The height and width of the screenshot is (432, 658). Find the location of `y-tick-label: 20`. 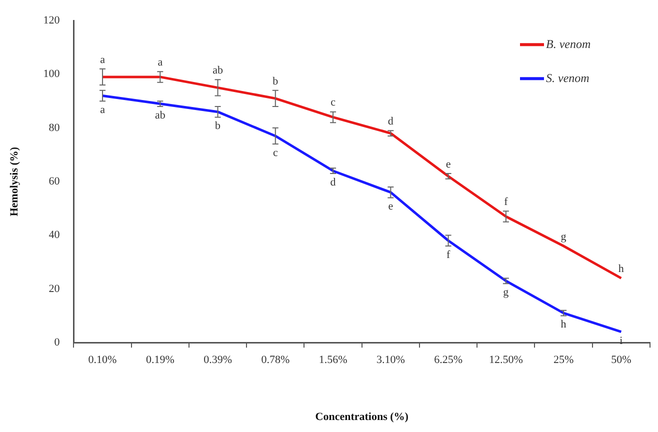

y-tick-label: 20 is located at coordinates (54, 288).